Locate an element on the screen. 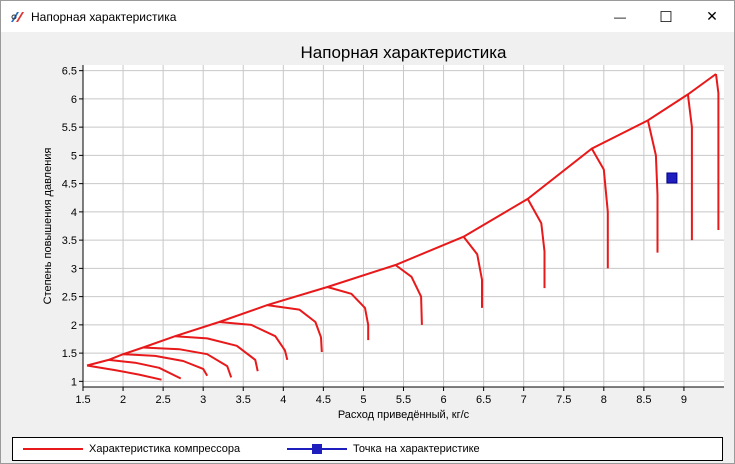 The image size is (735, 464). title-bar: Напорная характеристика — ☐ ✕ is located at coordinates (367, 16).